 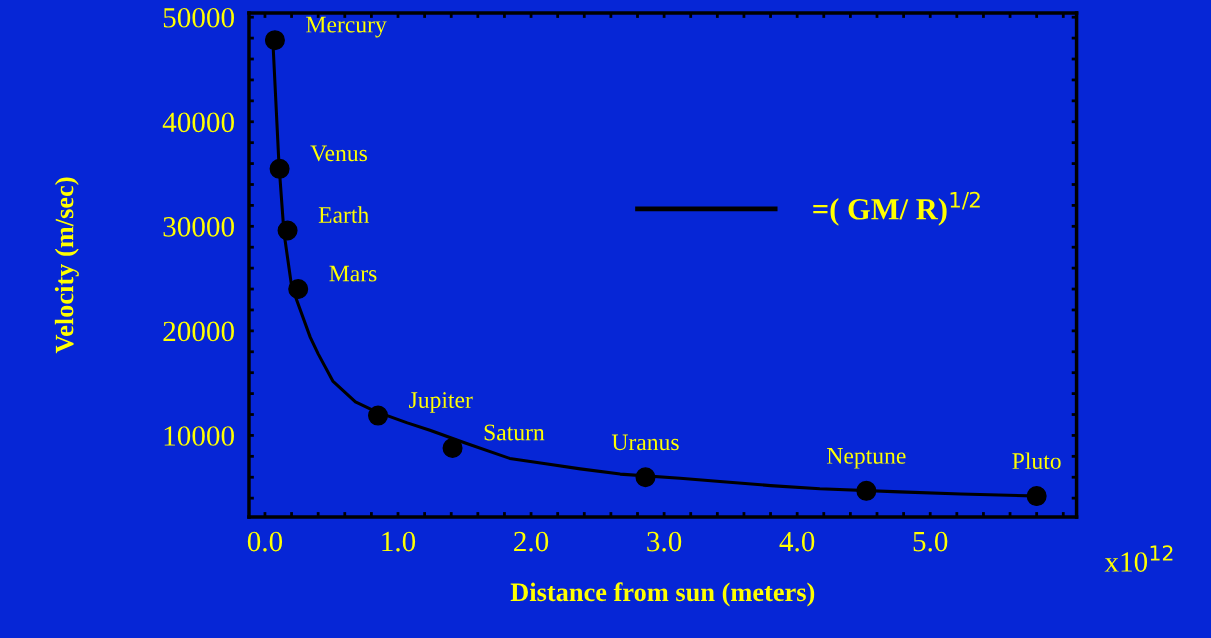 What do you see at coordinates (346, 27) in the screenshot?
I see `annotation: Mercury` at bounding box center [346, 27].